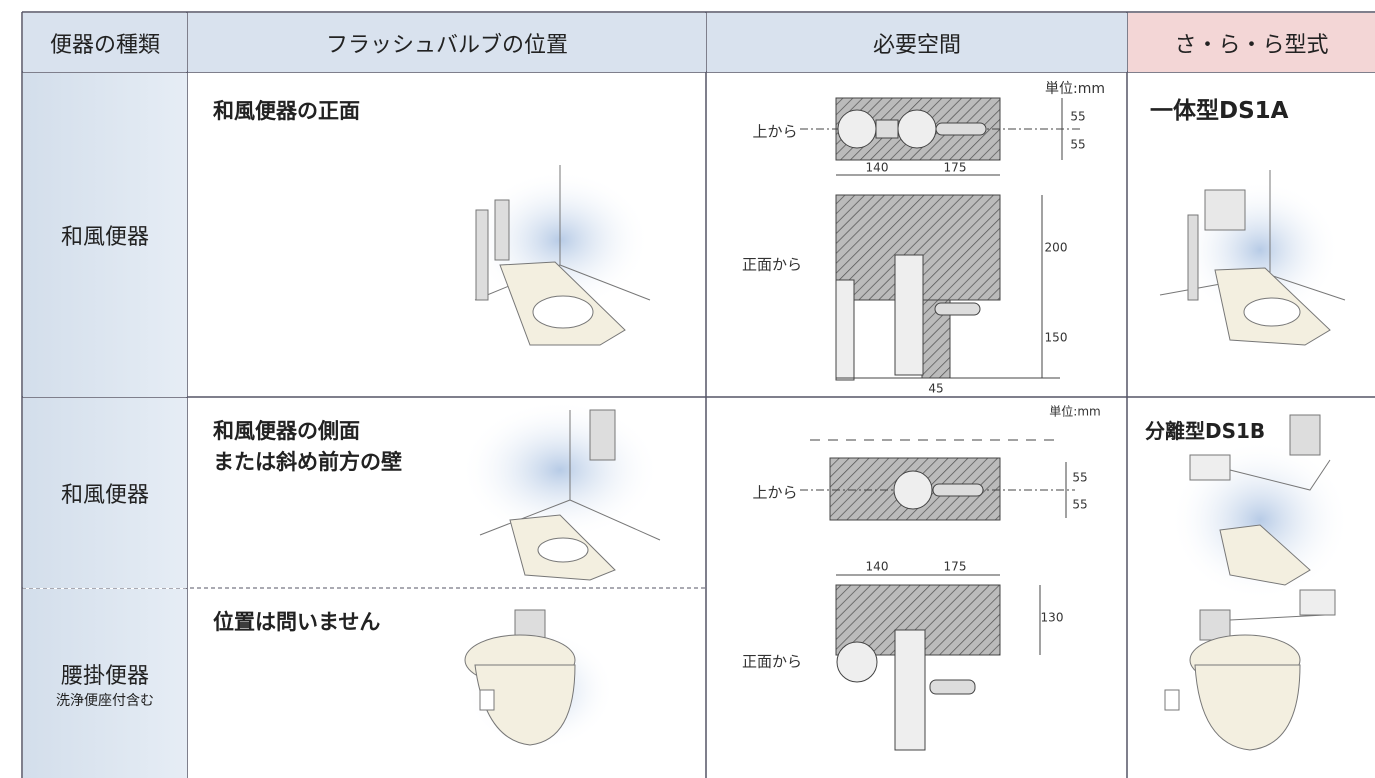 The height and width of the screenshot is (778, 1375). What do you see at coordinates (917, 42) in the screenshot?
I see `header-cell: 必要空間` at bounding box center [917, 42].